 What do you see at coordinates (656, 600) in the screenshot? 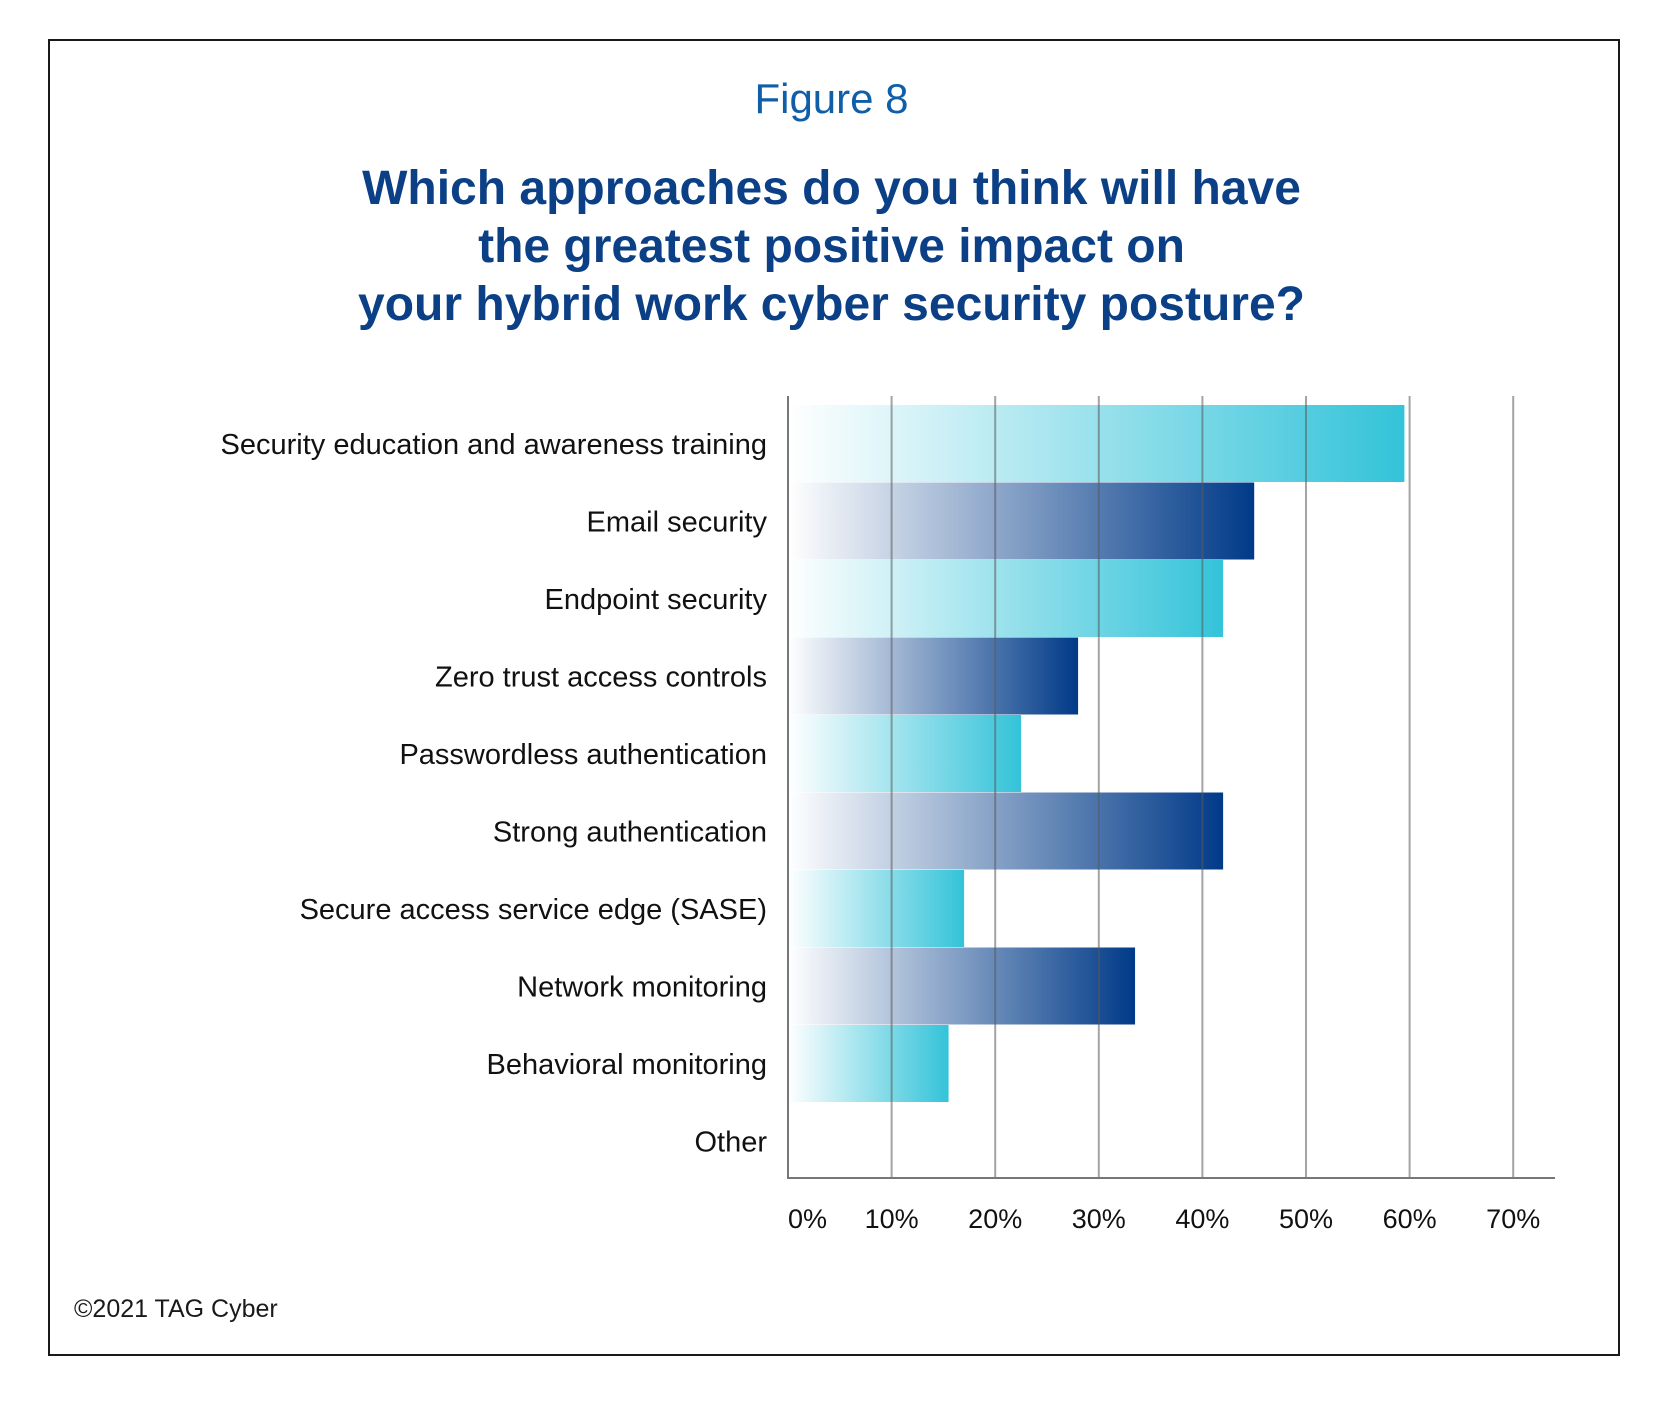
I see `category-label-3: Endpoint security` at bounding box center [656, 600].